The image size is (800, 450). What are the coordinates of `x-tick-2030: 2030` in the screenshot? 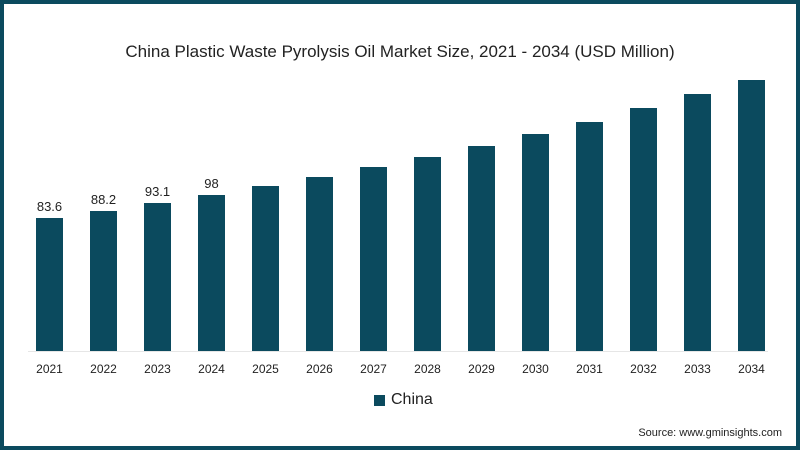 It's located at (535, 369).